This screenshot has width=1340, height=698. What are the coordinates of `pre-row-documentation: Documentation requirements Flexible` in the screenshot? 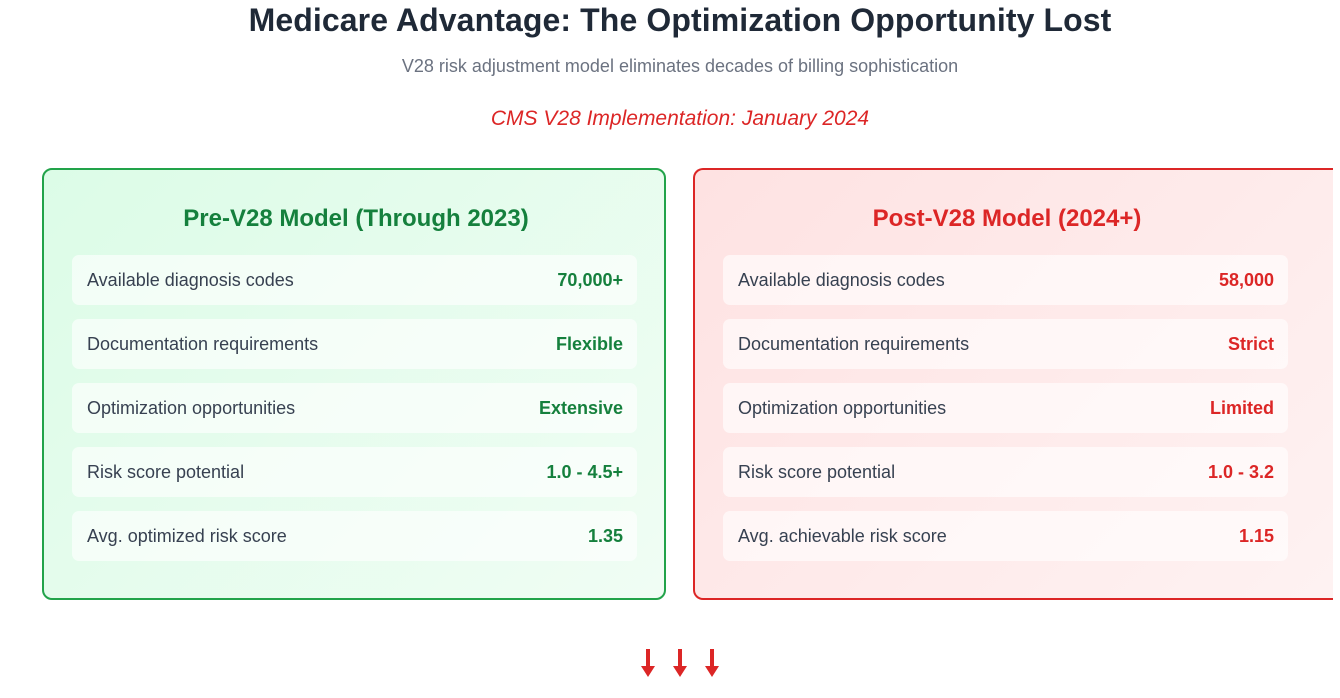 It's located at (354, 344).